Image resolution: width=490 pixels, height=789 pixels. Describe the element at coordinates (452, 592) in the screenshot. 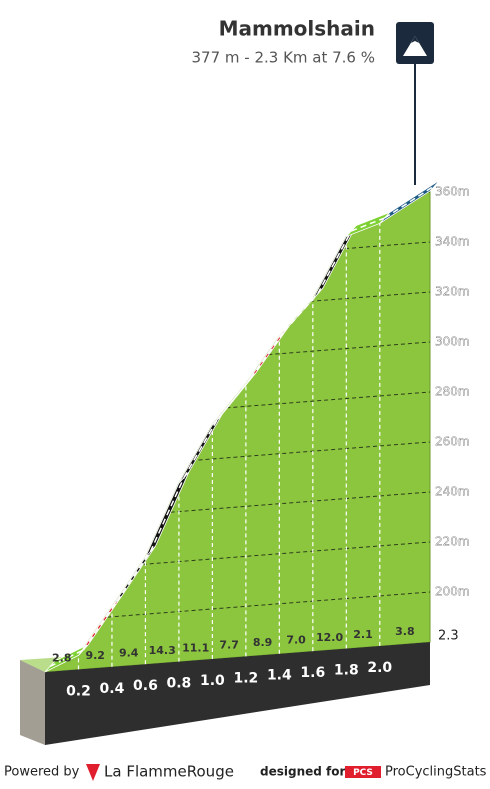

I see `y-tick-label: 200m` at that location.